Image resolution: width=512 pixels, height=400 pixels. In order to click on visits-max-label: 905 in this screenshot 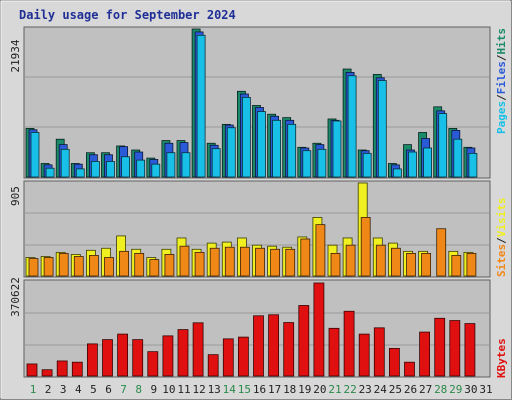, I will do `click(15, 196)`.